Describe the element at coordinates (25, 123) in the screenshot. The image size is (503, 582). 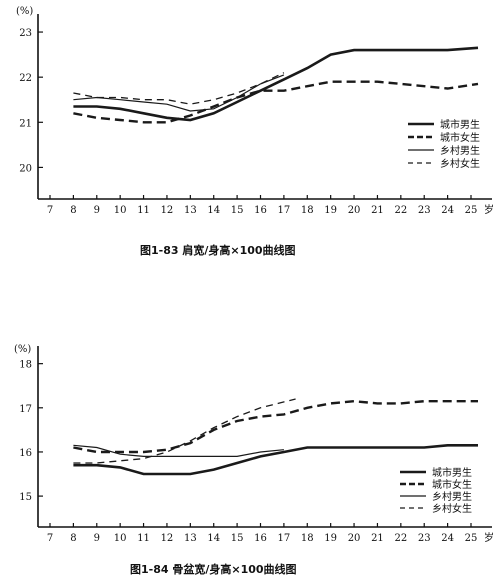
I see `y-tick-label: 21` at that location.